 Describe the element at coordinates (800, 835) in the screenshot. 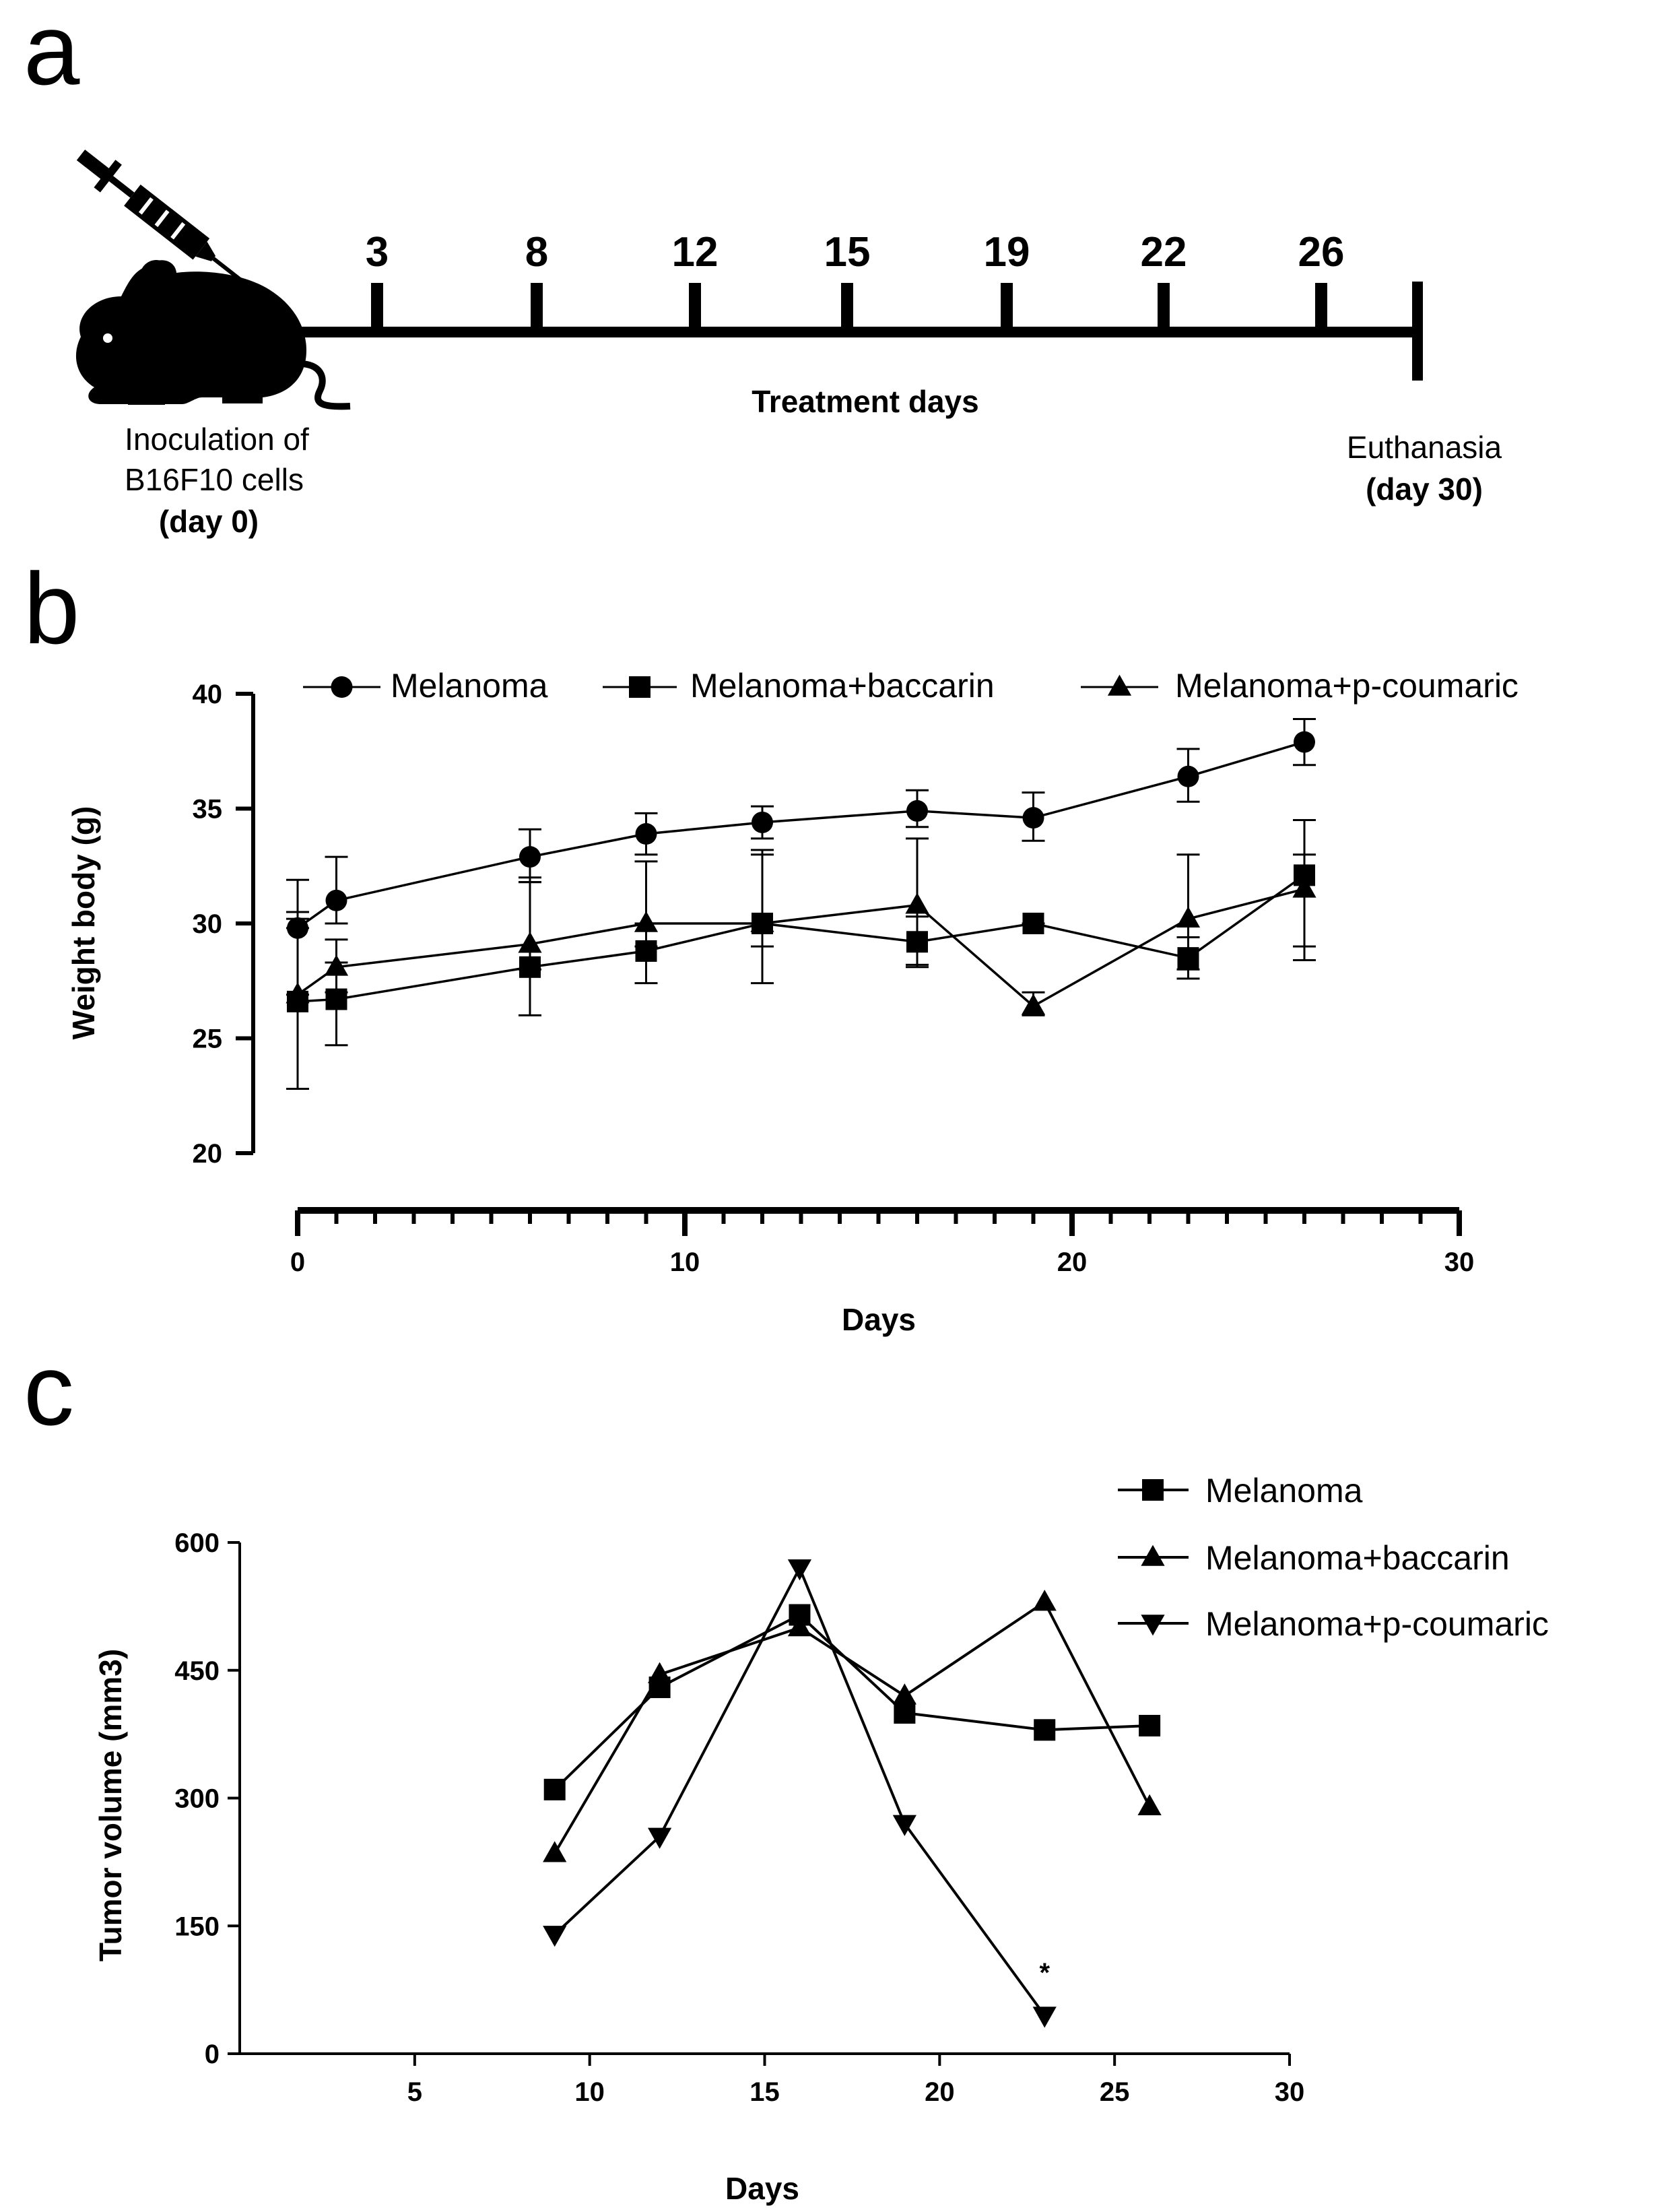

I see `weight-line-melanoma` at that location.